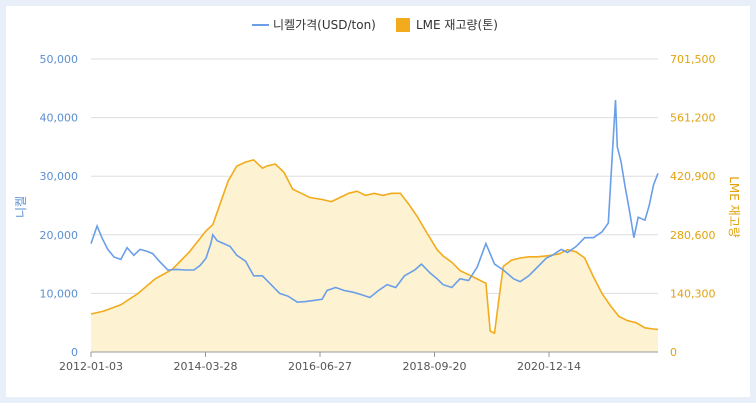 The image size is (756, 403). I want to click on left-tick-label: 30,000, so click(59, 176).